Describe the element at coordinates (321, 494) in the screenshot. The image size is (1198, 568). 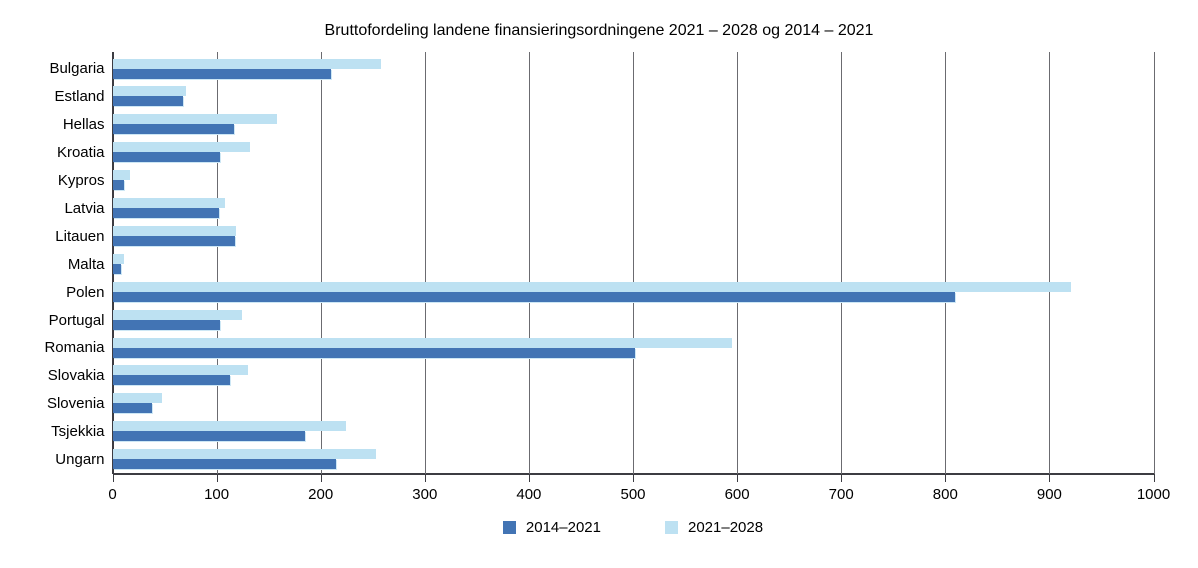
I see `x-axis-tick-label-200: 200` at that location.